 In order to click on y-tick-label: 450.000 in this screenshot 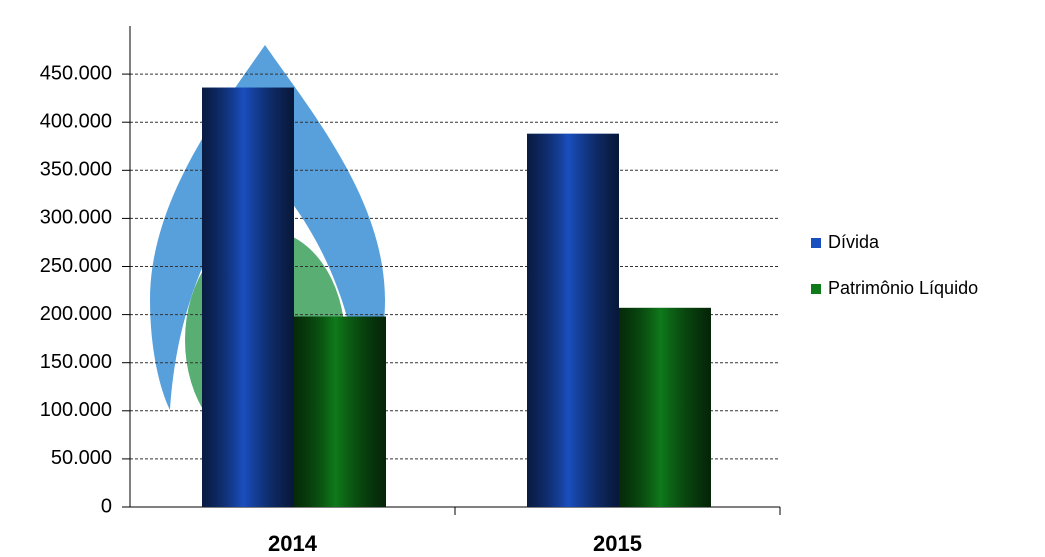, I will do `click(76, 73)`.